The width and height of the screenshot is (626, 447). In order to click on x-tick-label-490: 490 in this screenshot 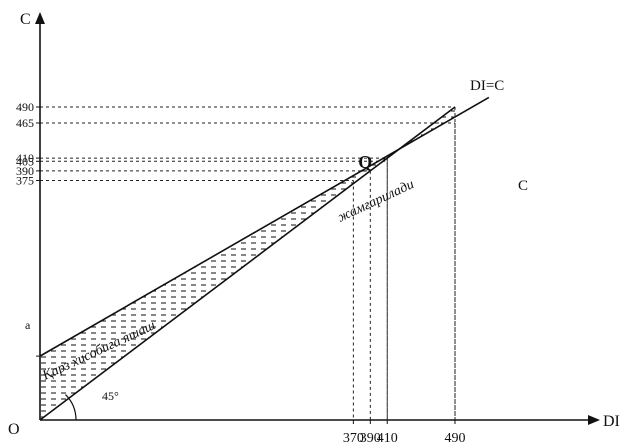, I will do `click(455, 438)`.